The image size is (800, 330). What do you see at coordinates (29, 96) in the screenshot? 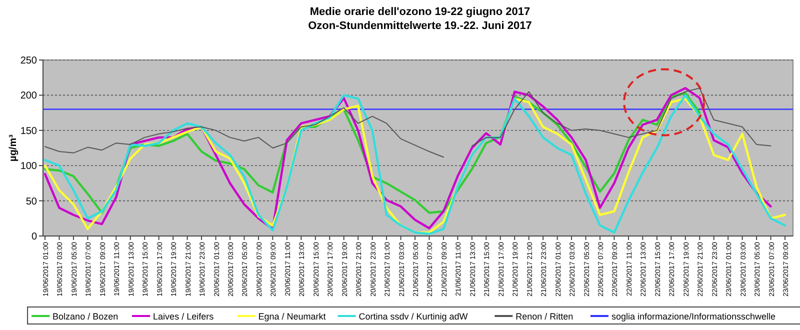
I see `y-tick-label: 200` at bounding box center [29, 96].